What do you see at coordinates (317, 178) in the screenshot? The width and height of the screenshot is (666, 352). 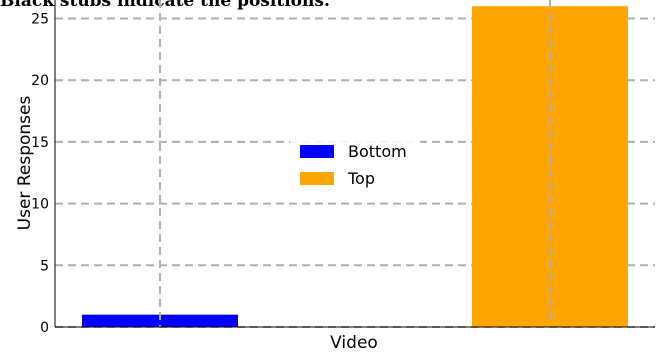 I see `legend-swatch-top` at bounding box center [317, 178].